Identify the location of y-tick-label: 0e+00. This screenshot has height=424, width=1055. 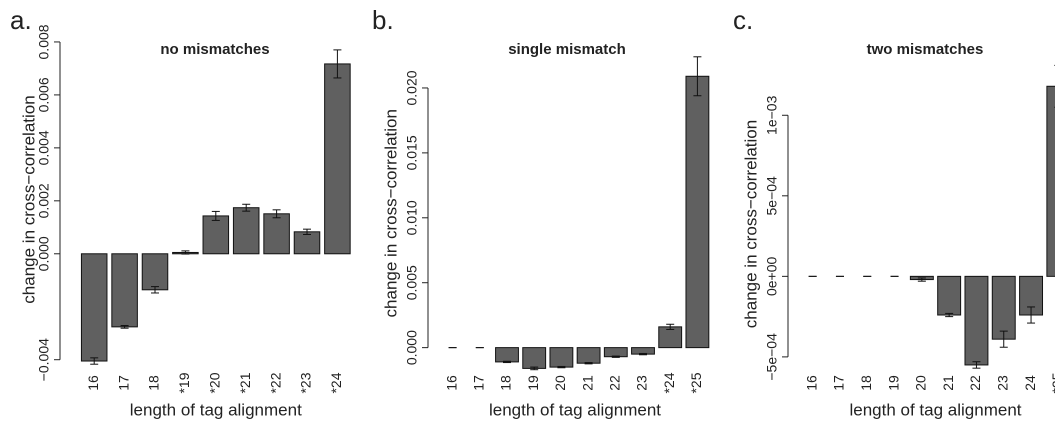
(772, 276).